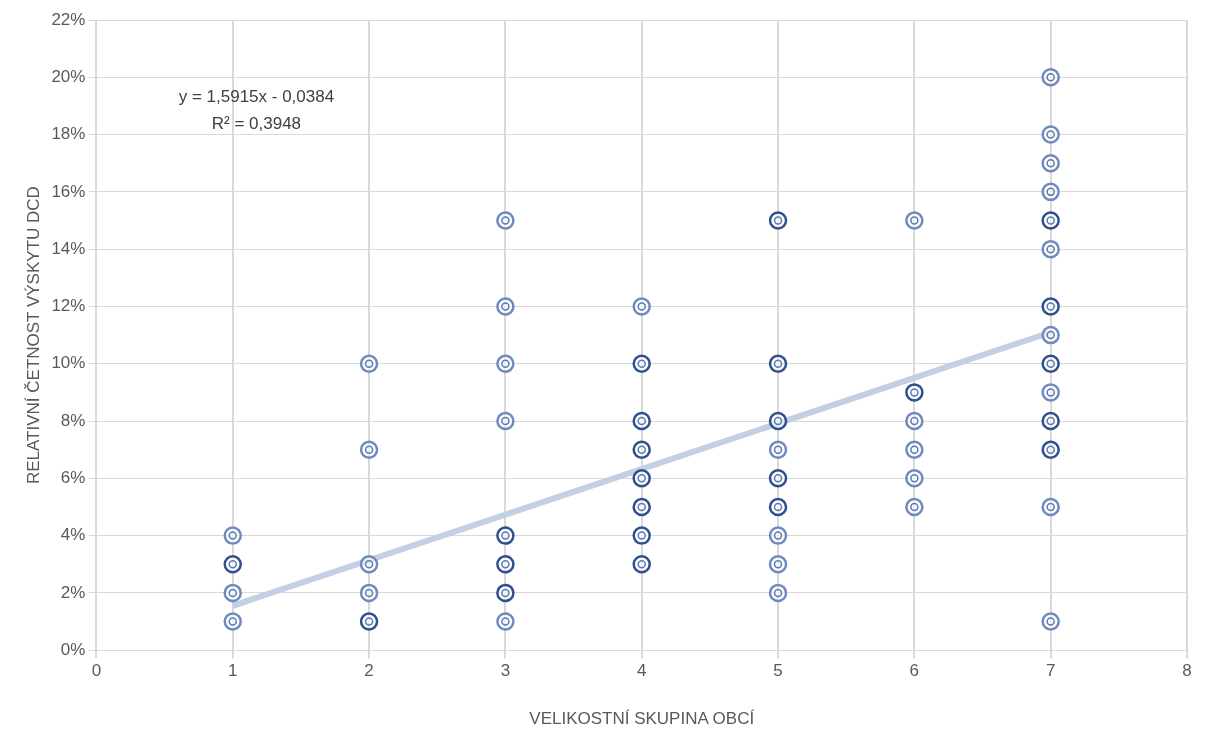  I want to click on y-tick-label: 22%, so click(68, 19).